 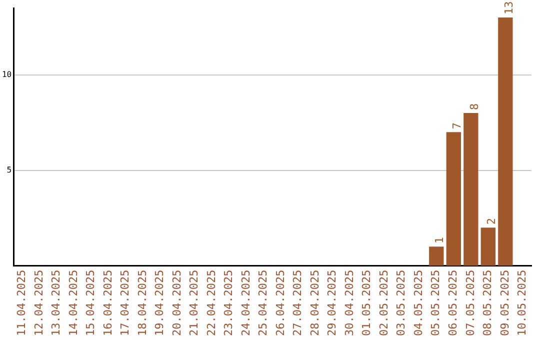 What do you see at coordinates (487, 303) in the screenshot?
I see `x-tick-label: 08.05.2025` at bounding box center [487, 303].